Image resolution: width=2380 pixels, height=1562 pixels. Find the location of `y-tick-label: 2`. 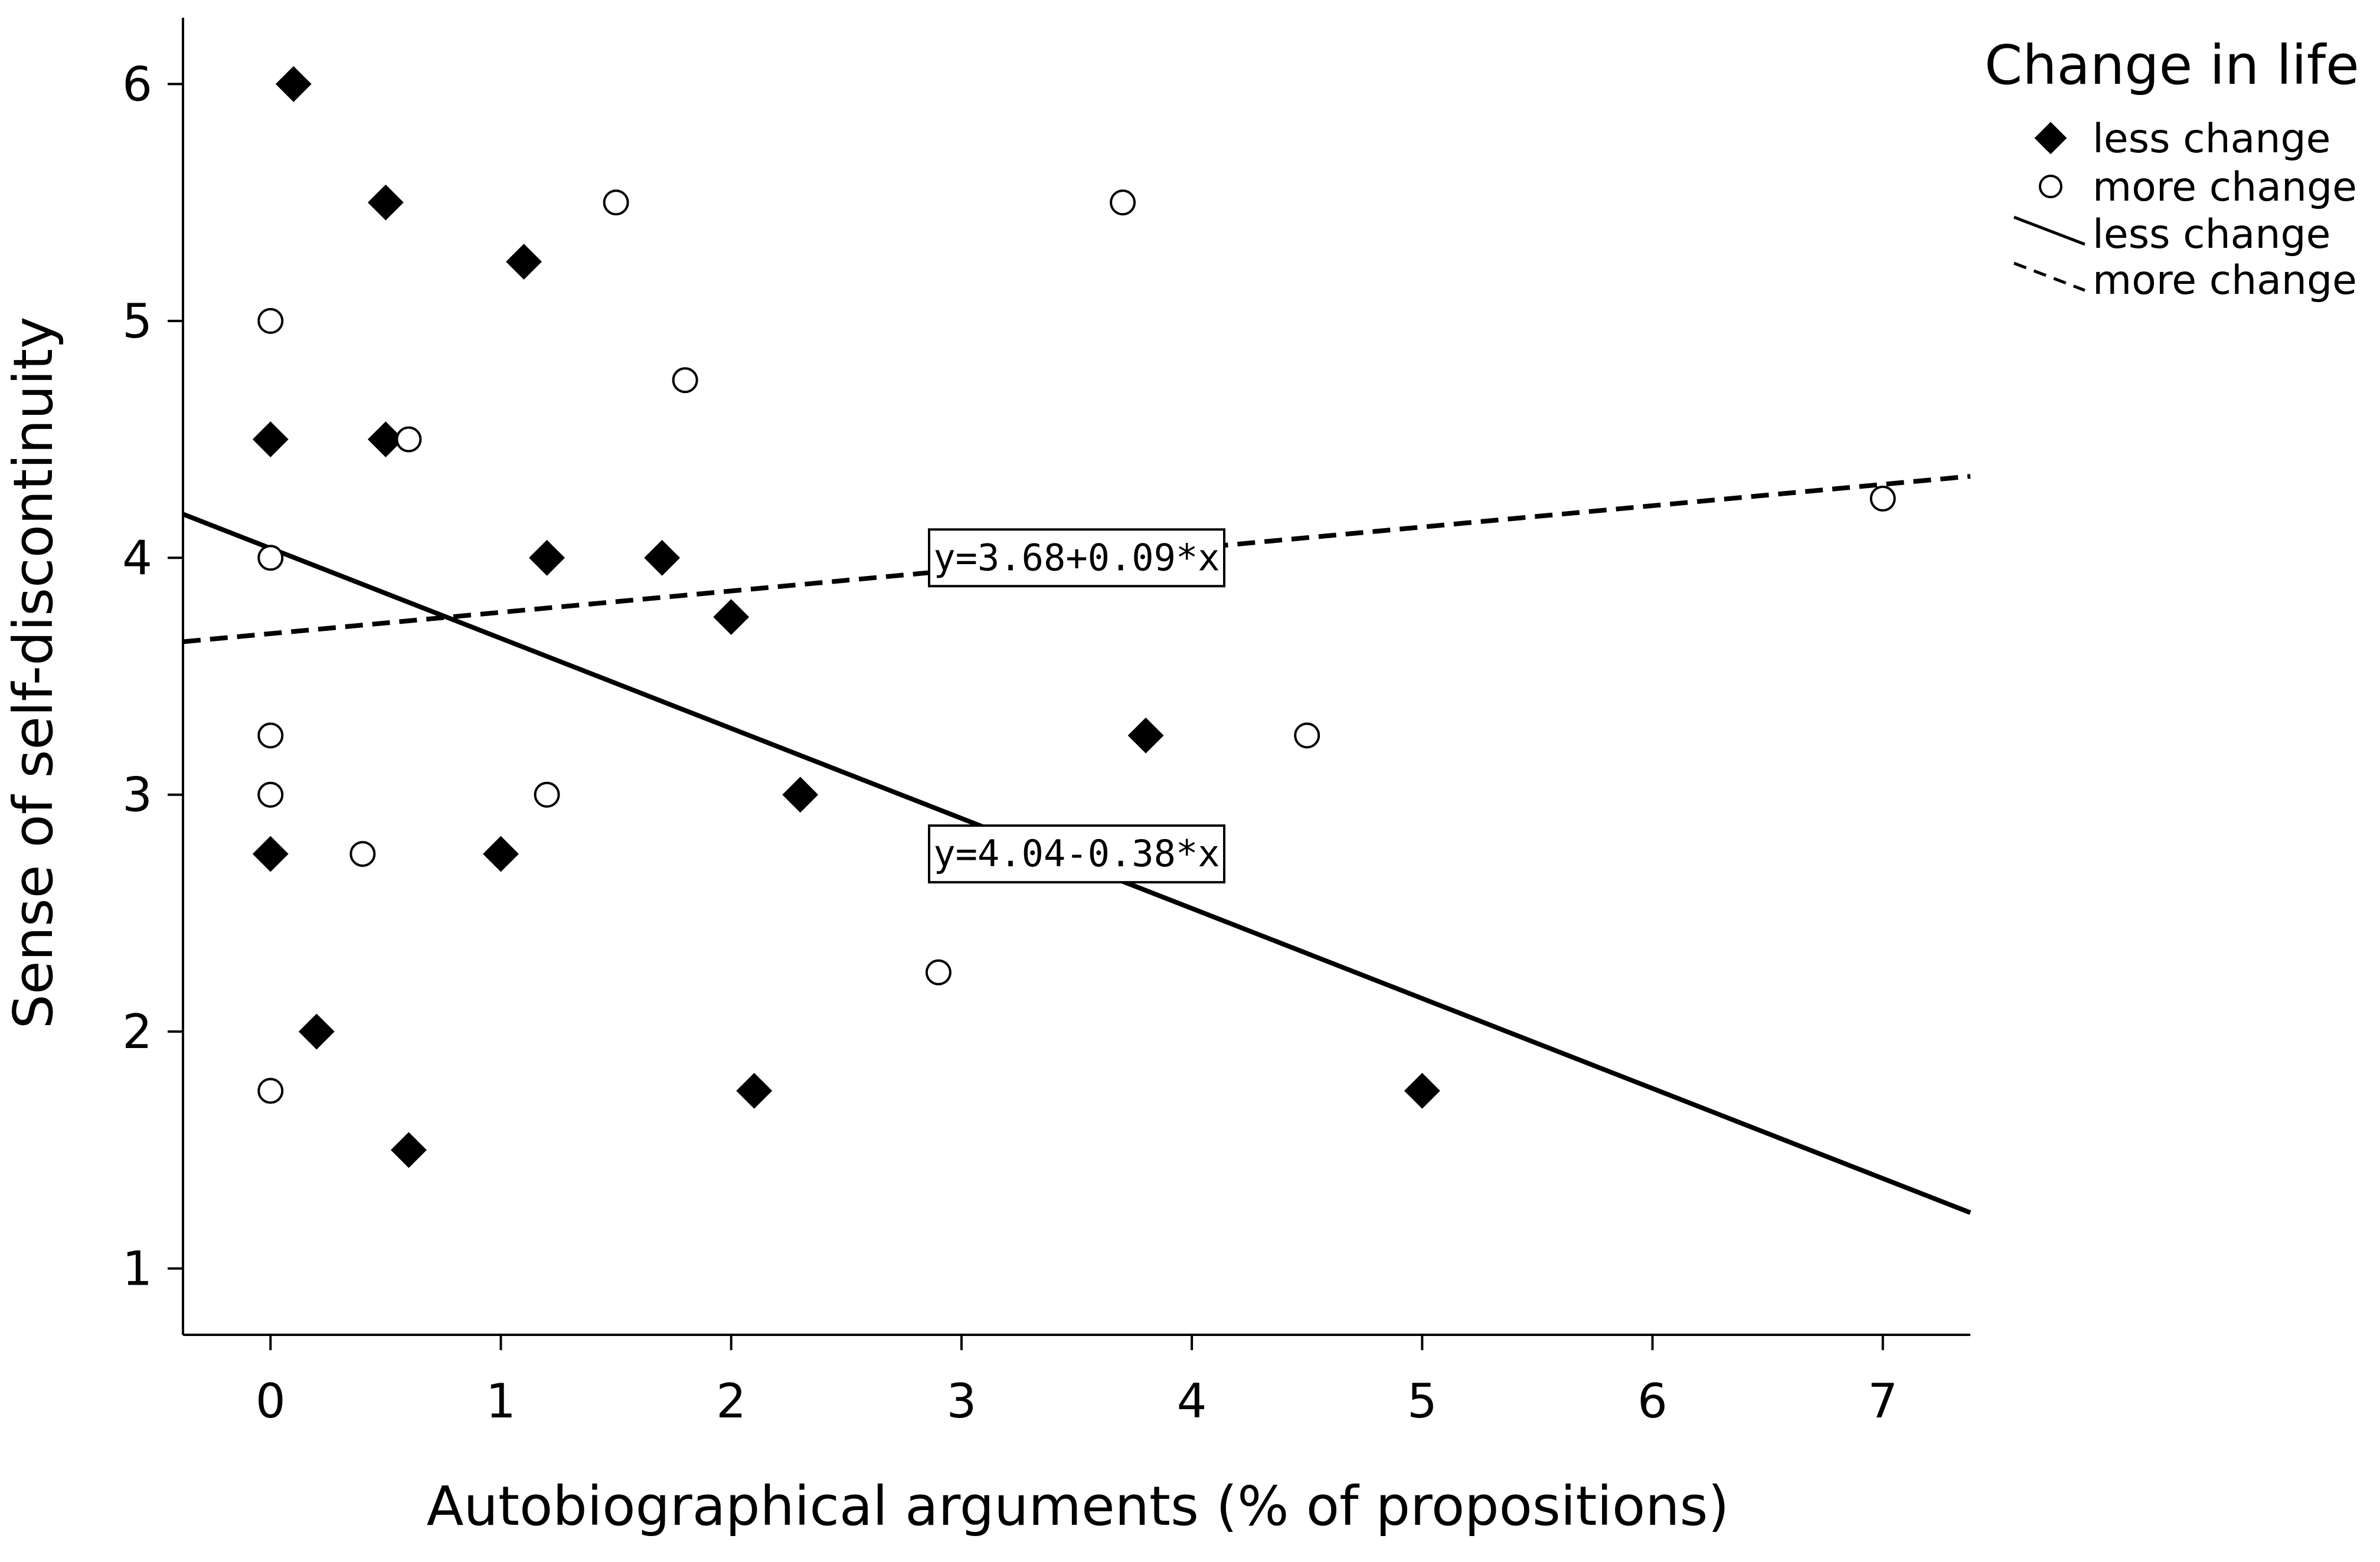

y-tick-label: 2 is located at coordinates (137, 1031).